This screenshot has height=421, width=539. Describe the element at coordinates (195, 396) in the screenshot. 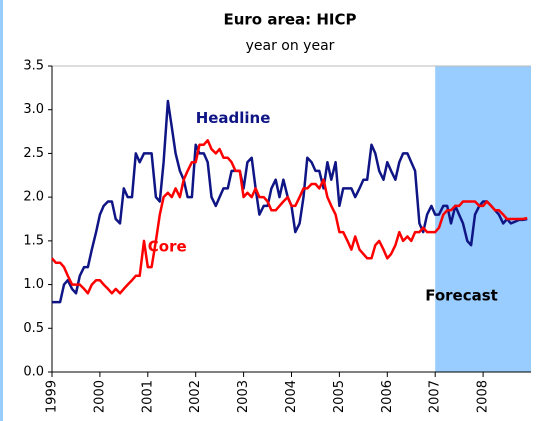

I see `x-tick-label: 2002` at that location.